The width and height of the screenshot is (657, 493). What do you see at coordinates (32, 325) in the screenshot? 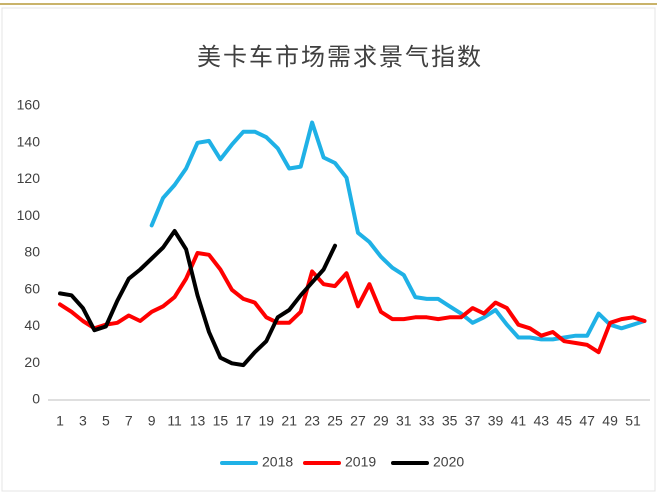
I see `y-tick-label: 40` at bounding box center [32, 325].